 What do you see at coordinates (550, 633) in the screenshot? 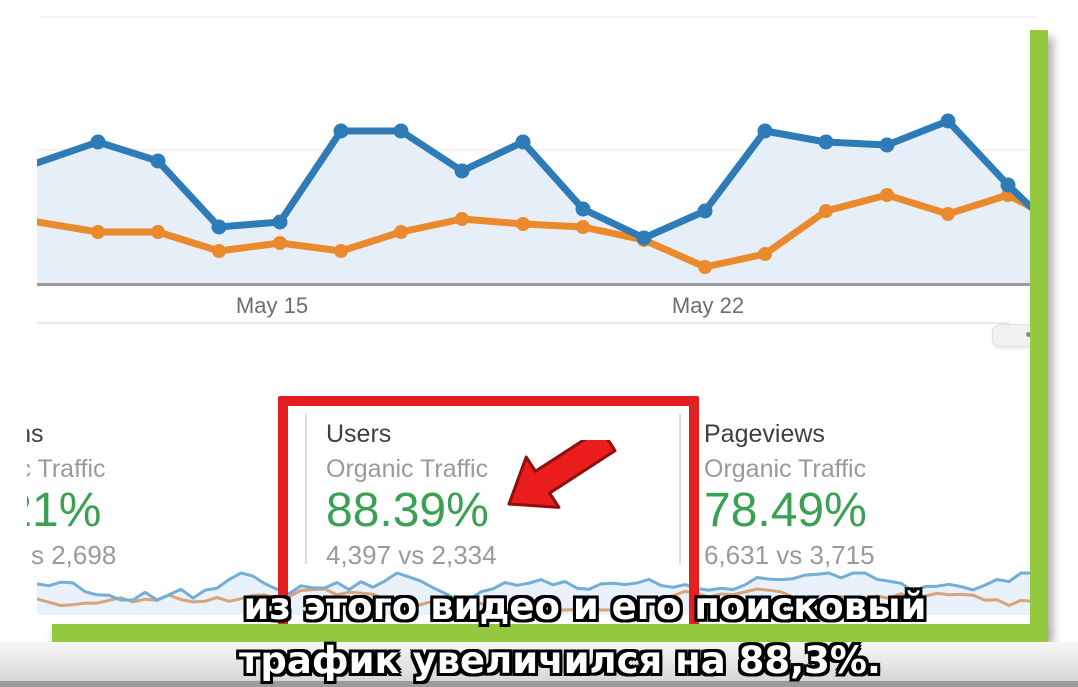
I see `green-frame-horizontal-bar` at bounding box center [550, 633].